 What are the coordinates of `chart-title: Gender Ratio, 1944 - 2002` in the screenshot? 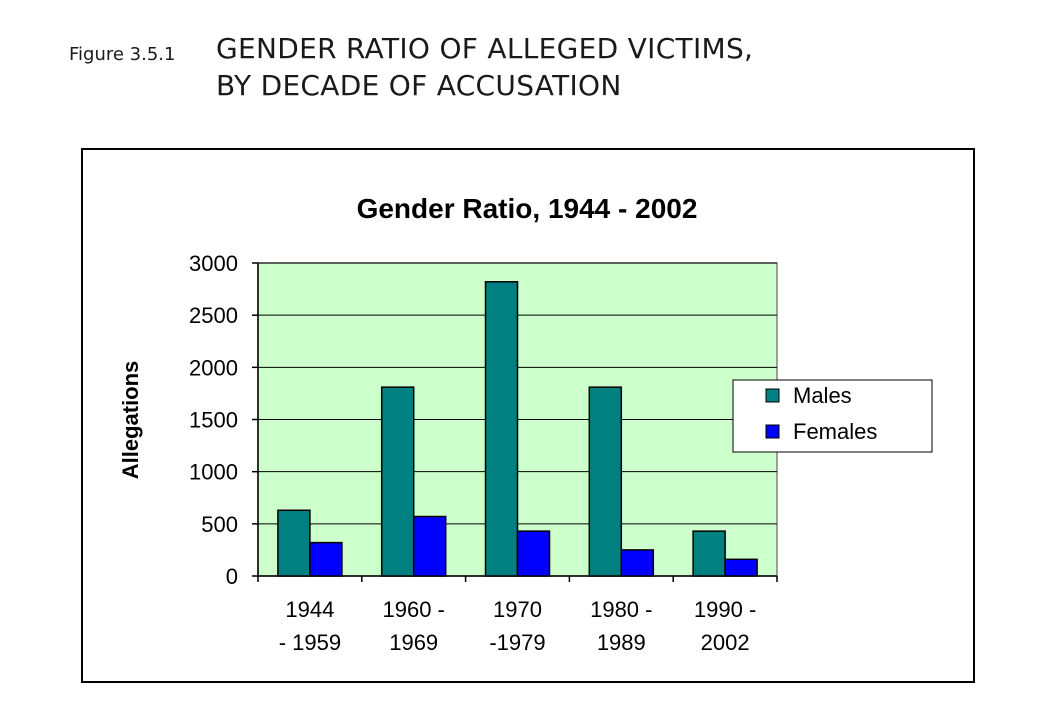 It's located at (527, 208).